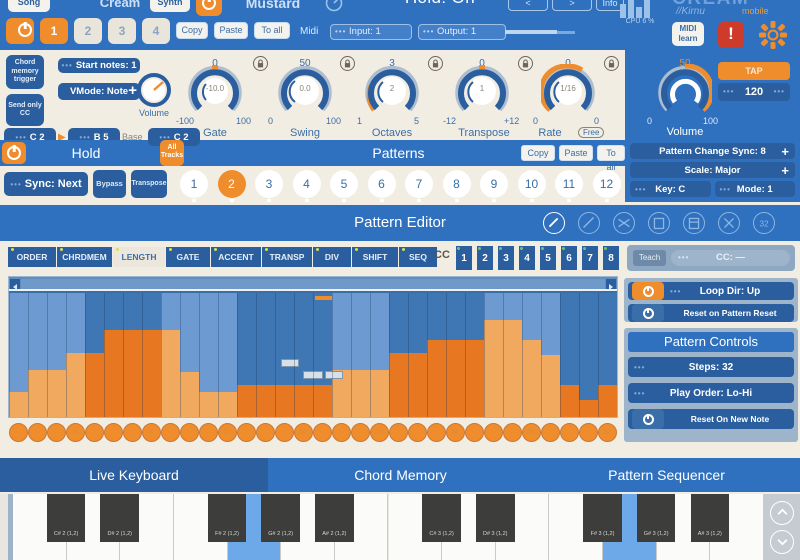 The width and height of the screenshot is (800, 560). What do you see at coordinates (506, 258) in the screenshot?
I see `cc-button-3: 3` at bounding box center [506, 258].